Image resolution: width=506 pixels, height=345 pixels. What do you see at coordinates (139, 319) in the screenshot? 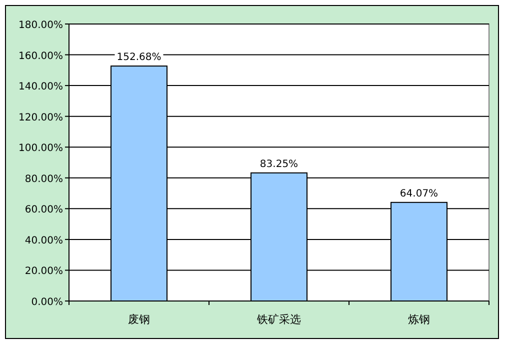
I see `x-tick-label: 废钢` at bounding box center [139, 319].